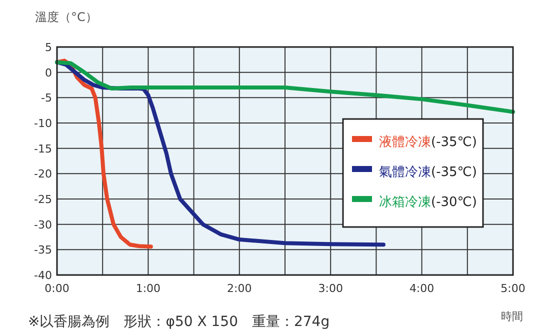 The height and width of the screenshot is (336, 536). Describe the element at coordinates (428, 172) in the screenshot. I see `legend-label: 氣體冷凍(-35℃)` at that location.